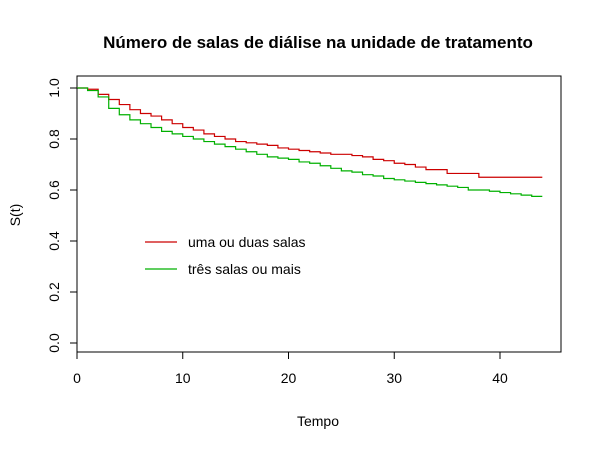 This screenshot has height=450, width=602. I want to click on x-tick-label: 20, so click(289, 378).